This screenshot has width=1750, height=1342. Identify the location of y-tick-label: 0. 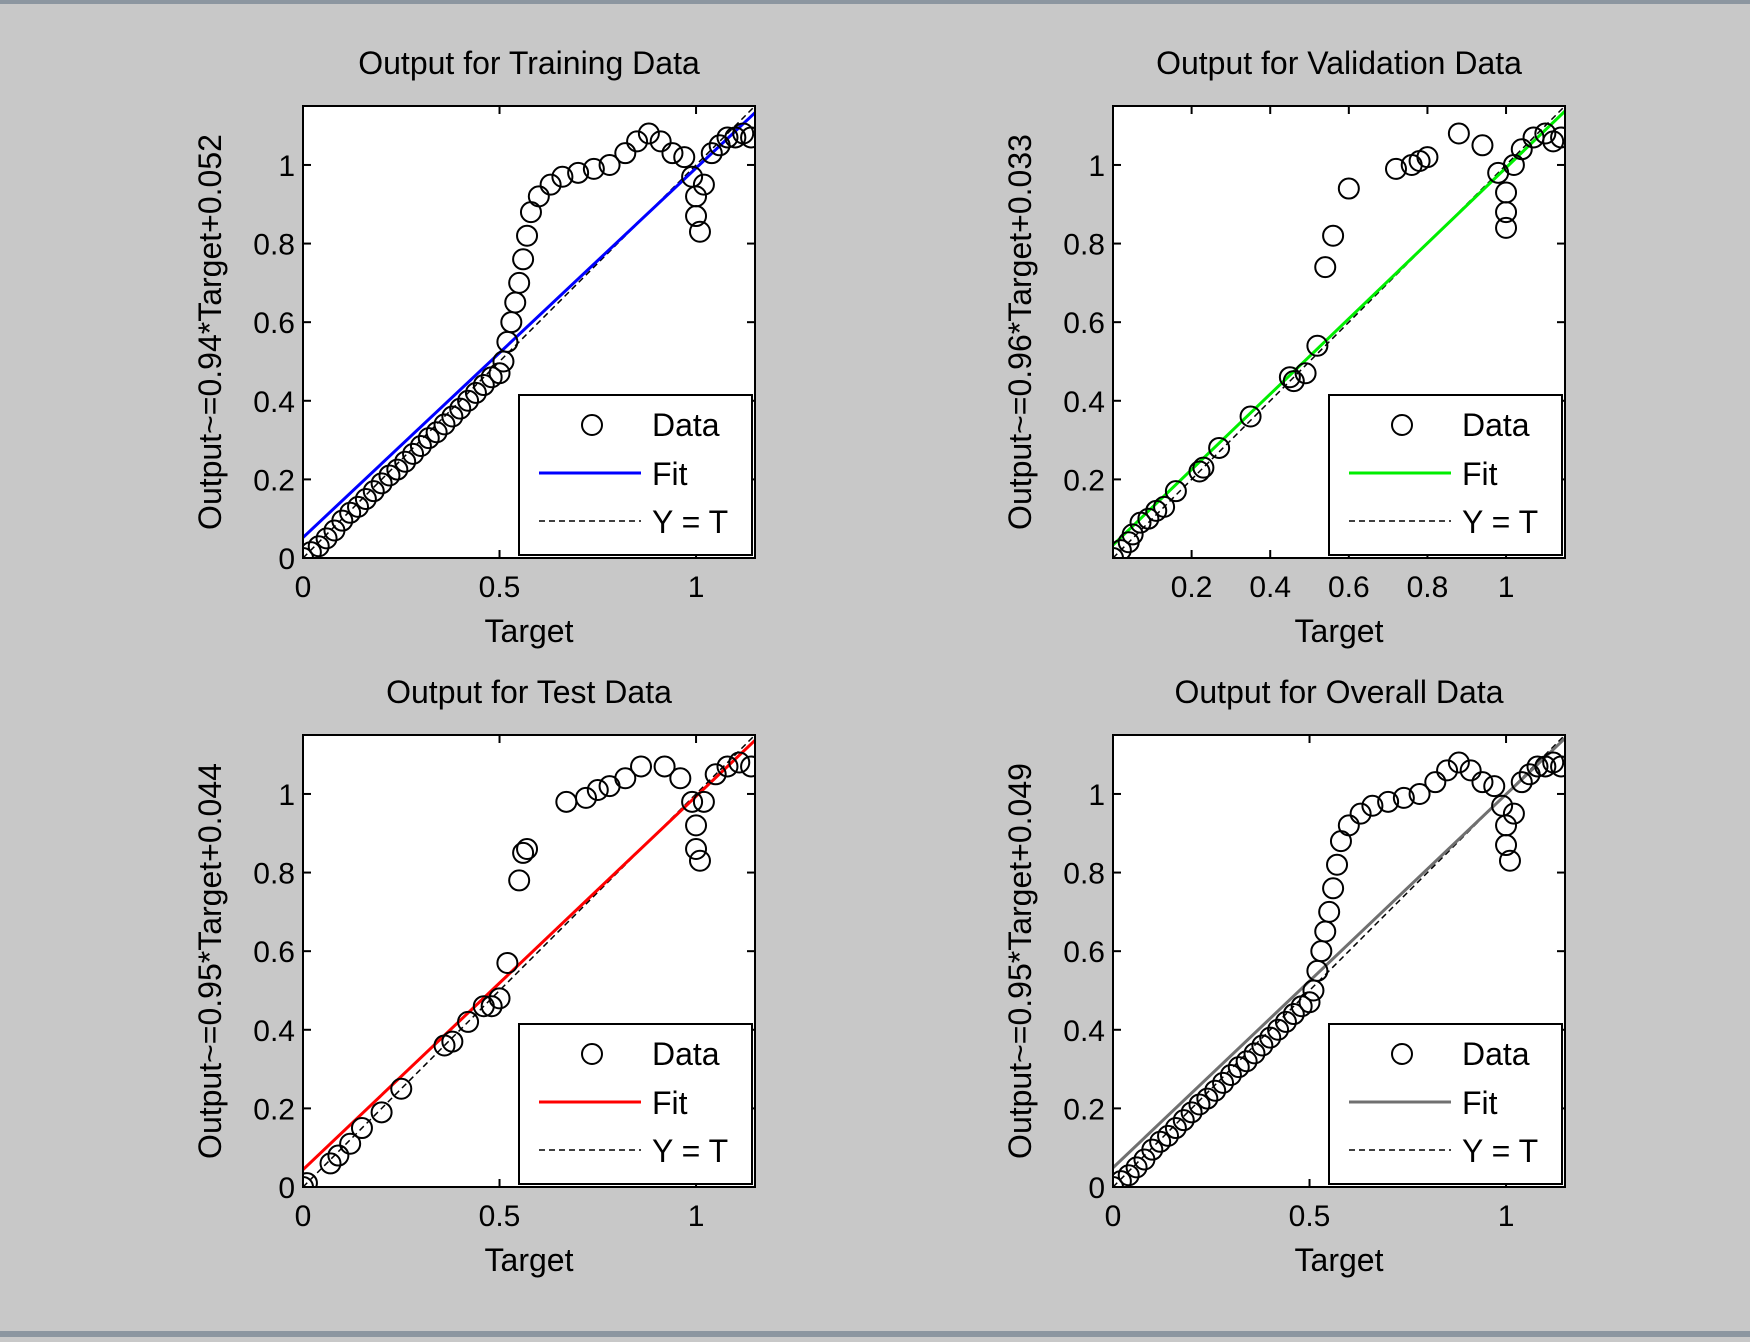
(286, 1188).